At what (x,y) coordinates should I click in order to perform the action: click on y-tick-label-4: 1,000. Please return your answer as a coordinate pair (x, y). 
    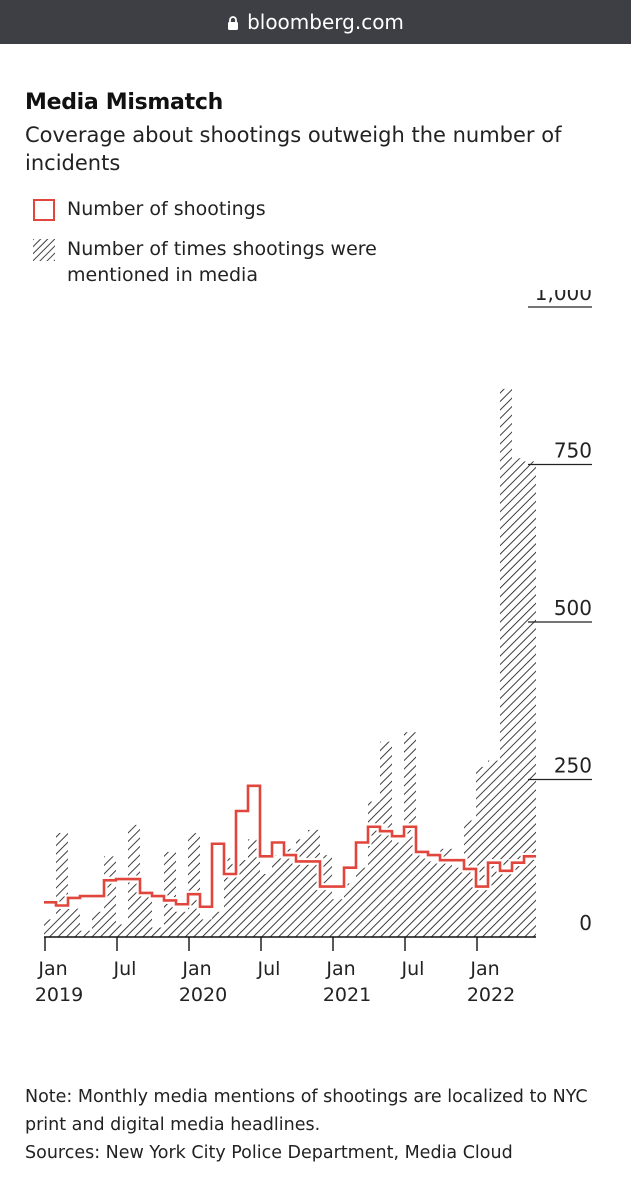
    Looking at the image, I should click on (563, 297).